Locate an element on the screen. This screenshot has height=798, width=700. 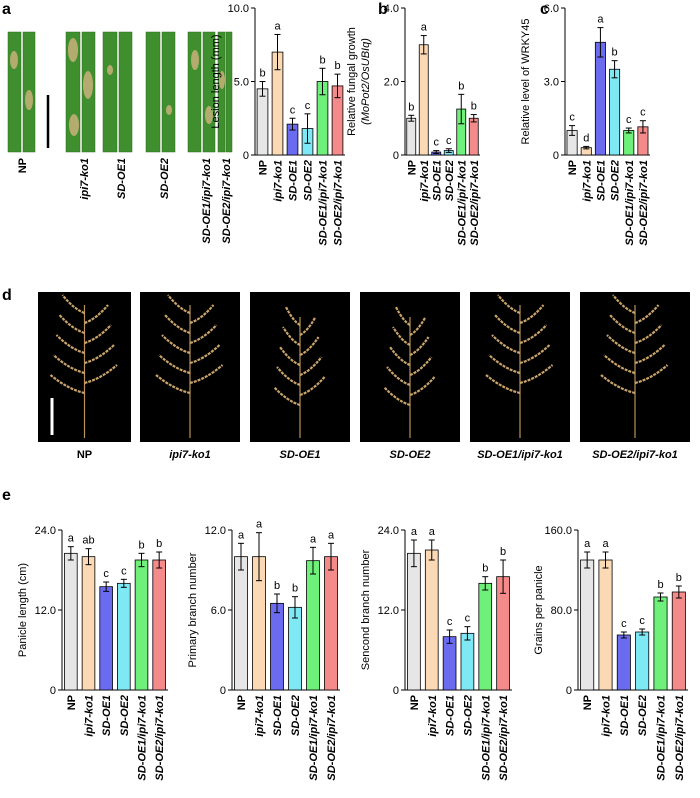
panel-label: b is located at coordinates (383, 9).